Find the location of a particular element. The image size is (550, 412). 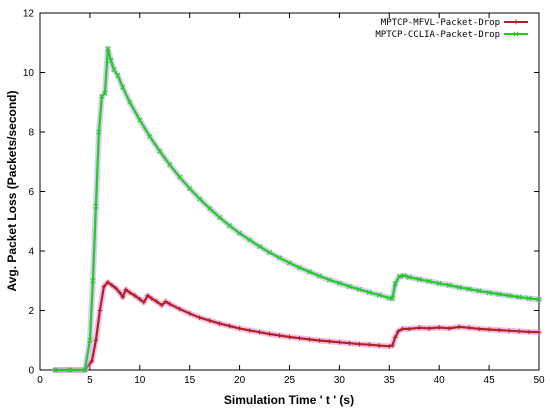

x-tick-label: 5 is located at coordinates (90, 380).